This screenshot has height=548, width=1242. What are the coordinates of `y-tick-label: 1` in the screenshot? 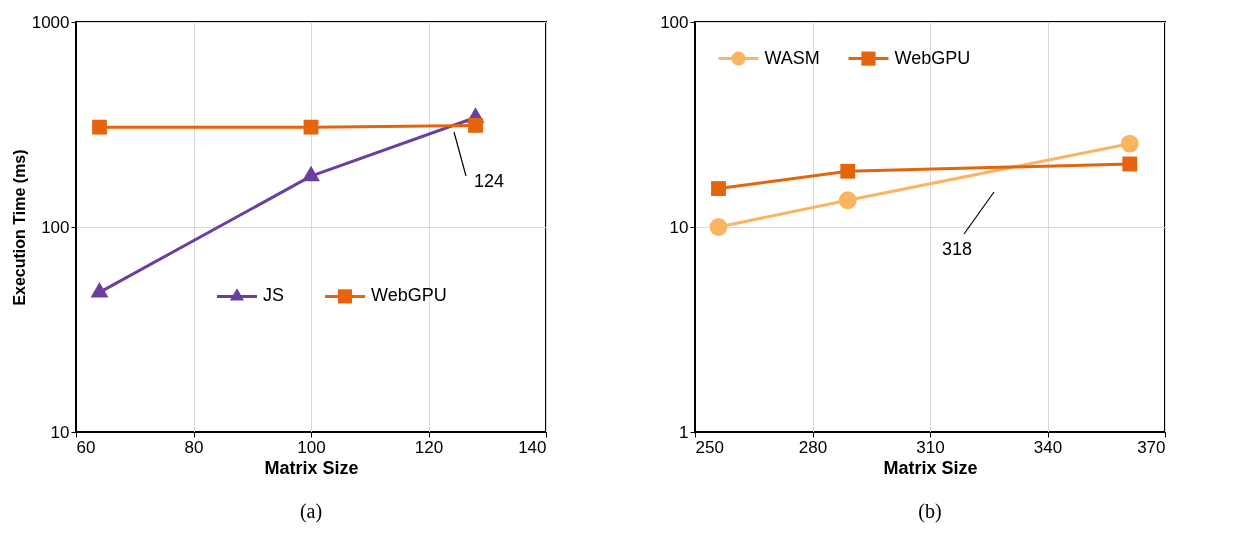 It's located at (684, 432).